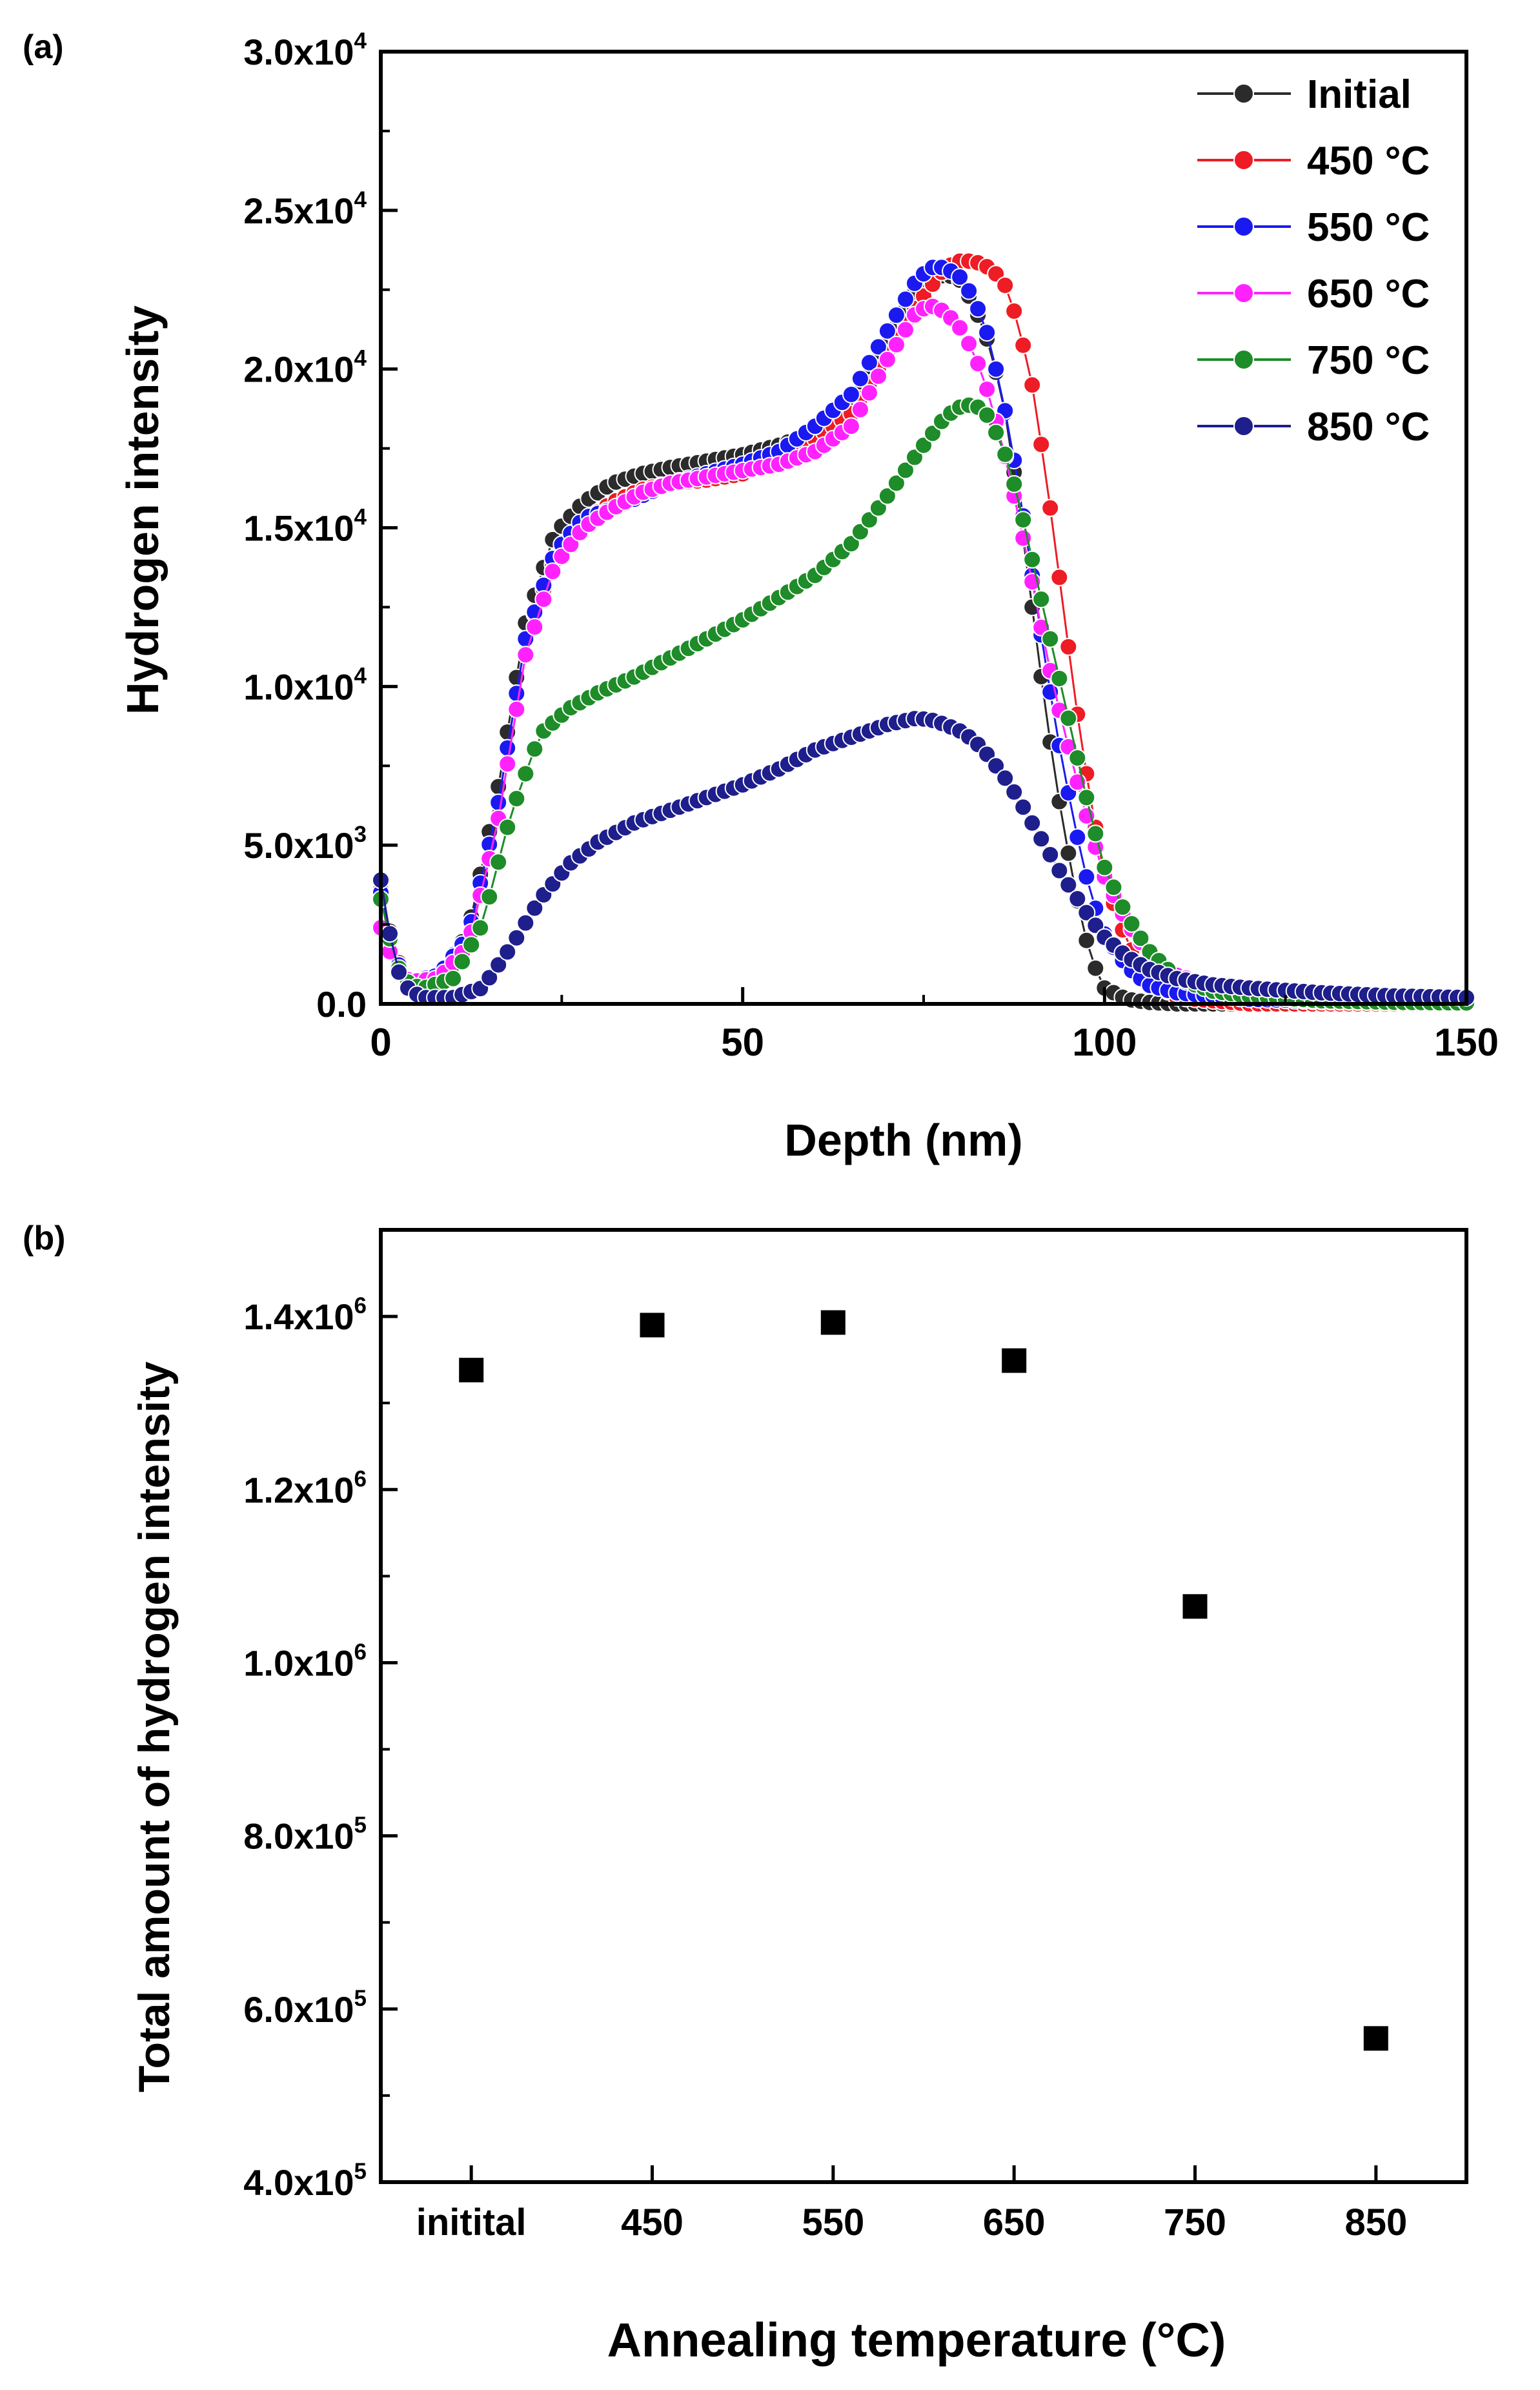 The height and width of the screenshot is (2390, 1540). I want to click on panel-b-y-axis-label: Total amount of hydrogen intensity, so click(154, 1727).